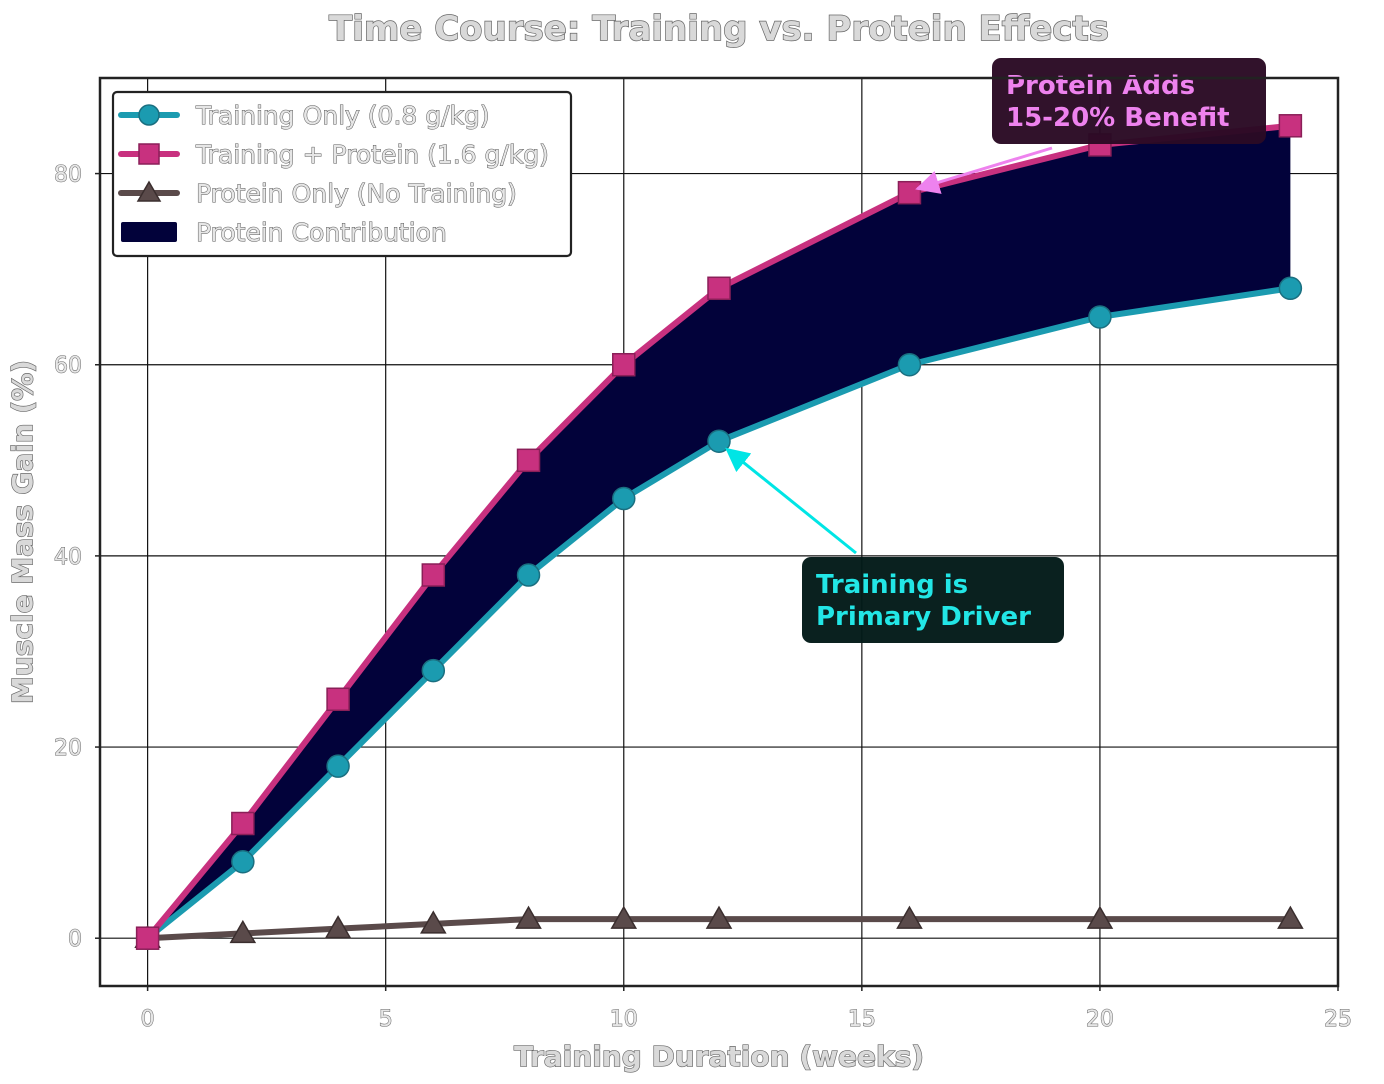 This screenshot has height=1084, width=1384. What do you see at coordinates (892, 585) in the screenshot?
I see `annotation-text-line: Training is` at bounding box center [892, 585].